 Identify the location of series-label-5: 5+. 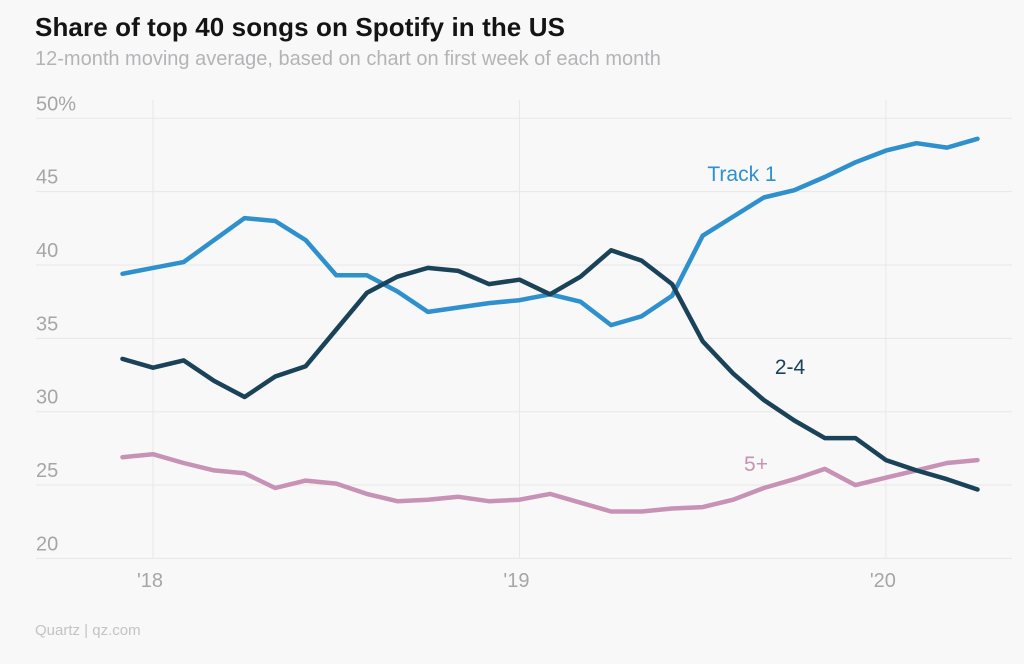
(756, 464).